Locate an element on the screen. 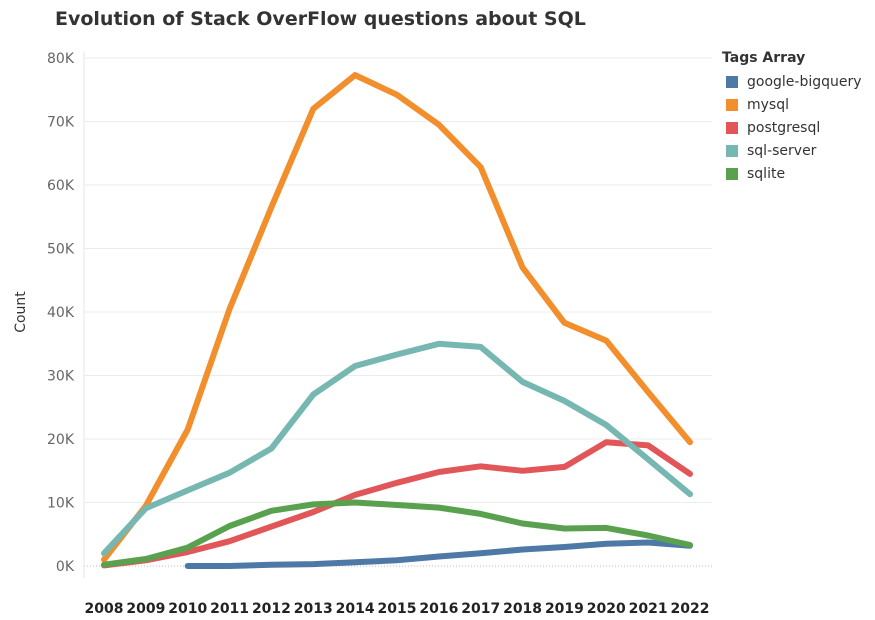 Image resolution: width=875 pixels, height=620 pixels. legend-item-postgresql: postgresql is located at coordinates (792, 127).